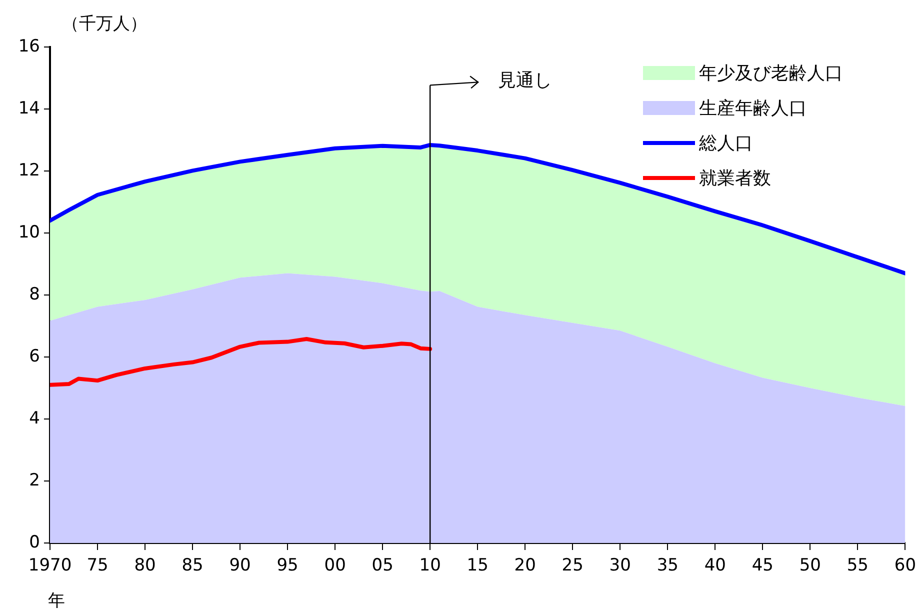  What do you see at coordinates (34, 480) in the screenshot?
I see `y-tick-label: 2` at bounding box center [34, 480].